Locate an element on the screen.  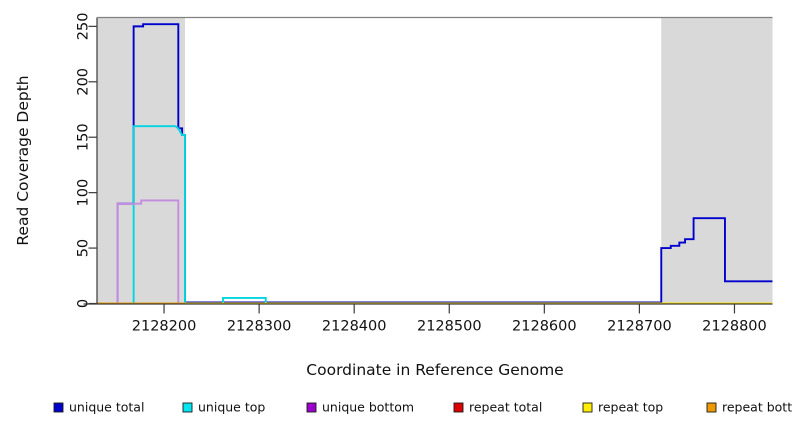
legend-swatch-repeat-top is located at coordinates (587, 407).